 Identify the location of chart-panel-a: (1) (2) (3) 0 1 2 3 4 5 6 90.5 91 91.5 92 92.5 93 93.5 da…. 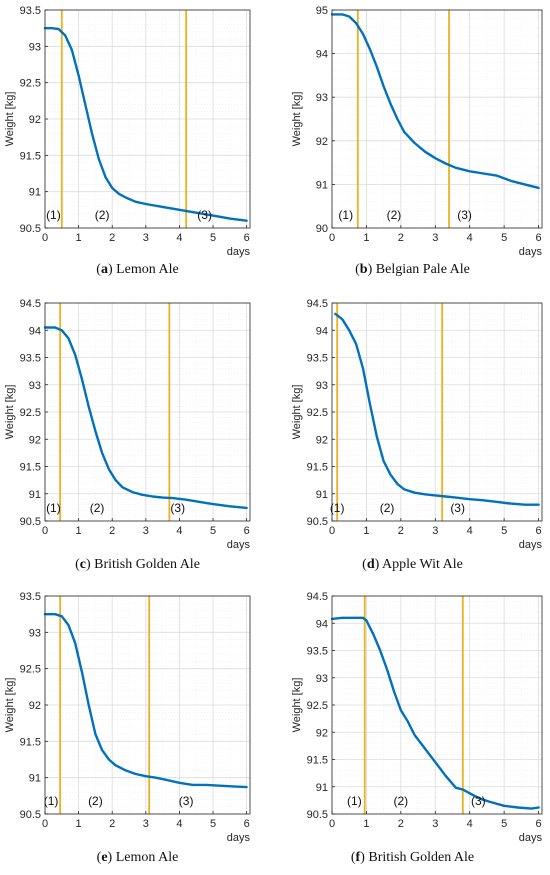
(127, 131).